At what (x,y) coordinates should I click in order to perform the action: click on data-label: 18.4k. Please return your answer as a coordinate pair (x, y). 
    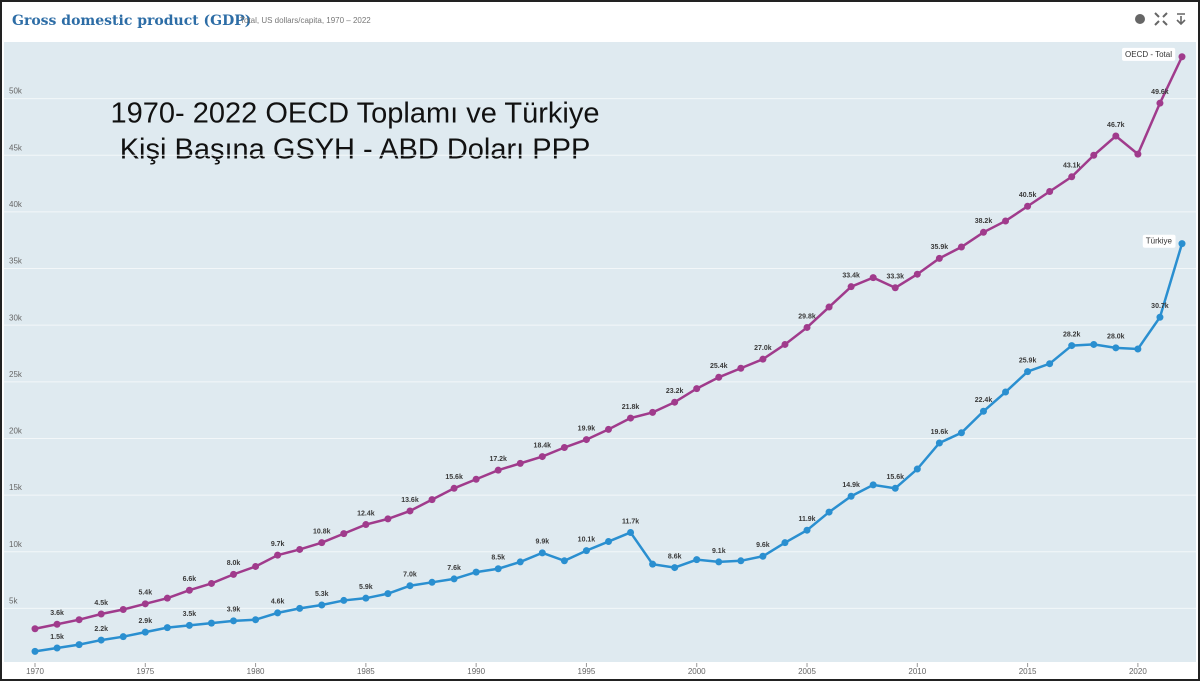
    Looking at the image, I should click on (543, 445).